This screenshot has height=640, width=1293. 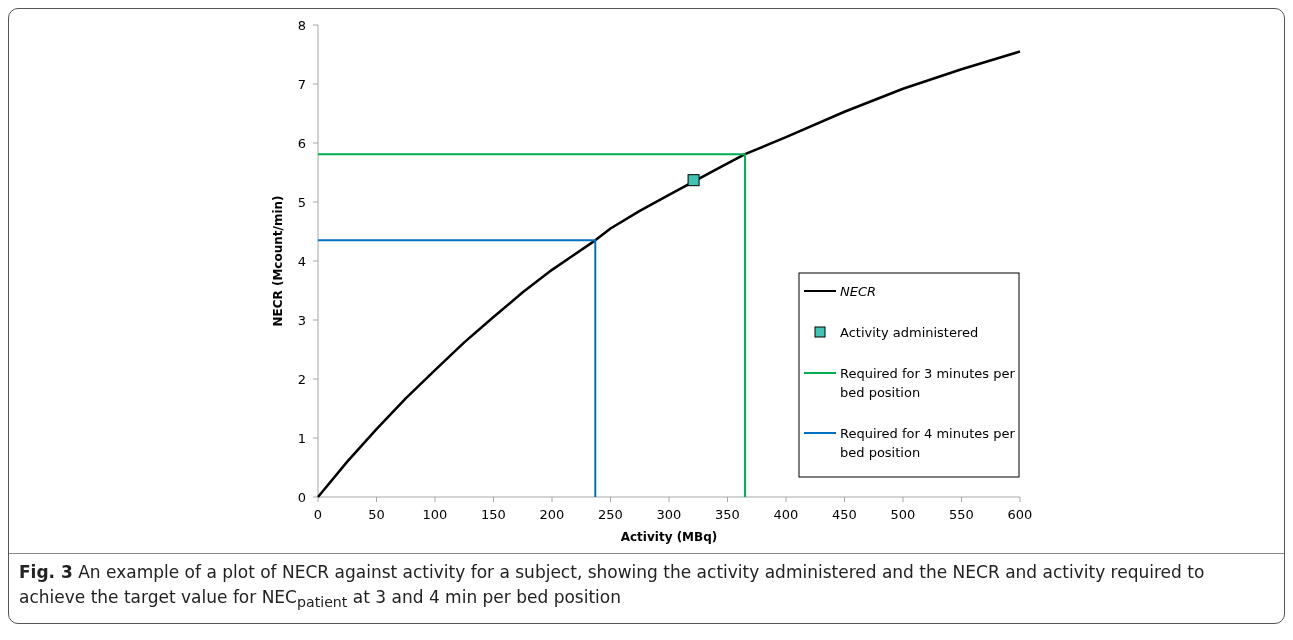 I want to click on x-tick-label: 350, so click(x=727, y=514).